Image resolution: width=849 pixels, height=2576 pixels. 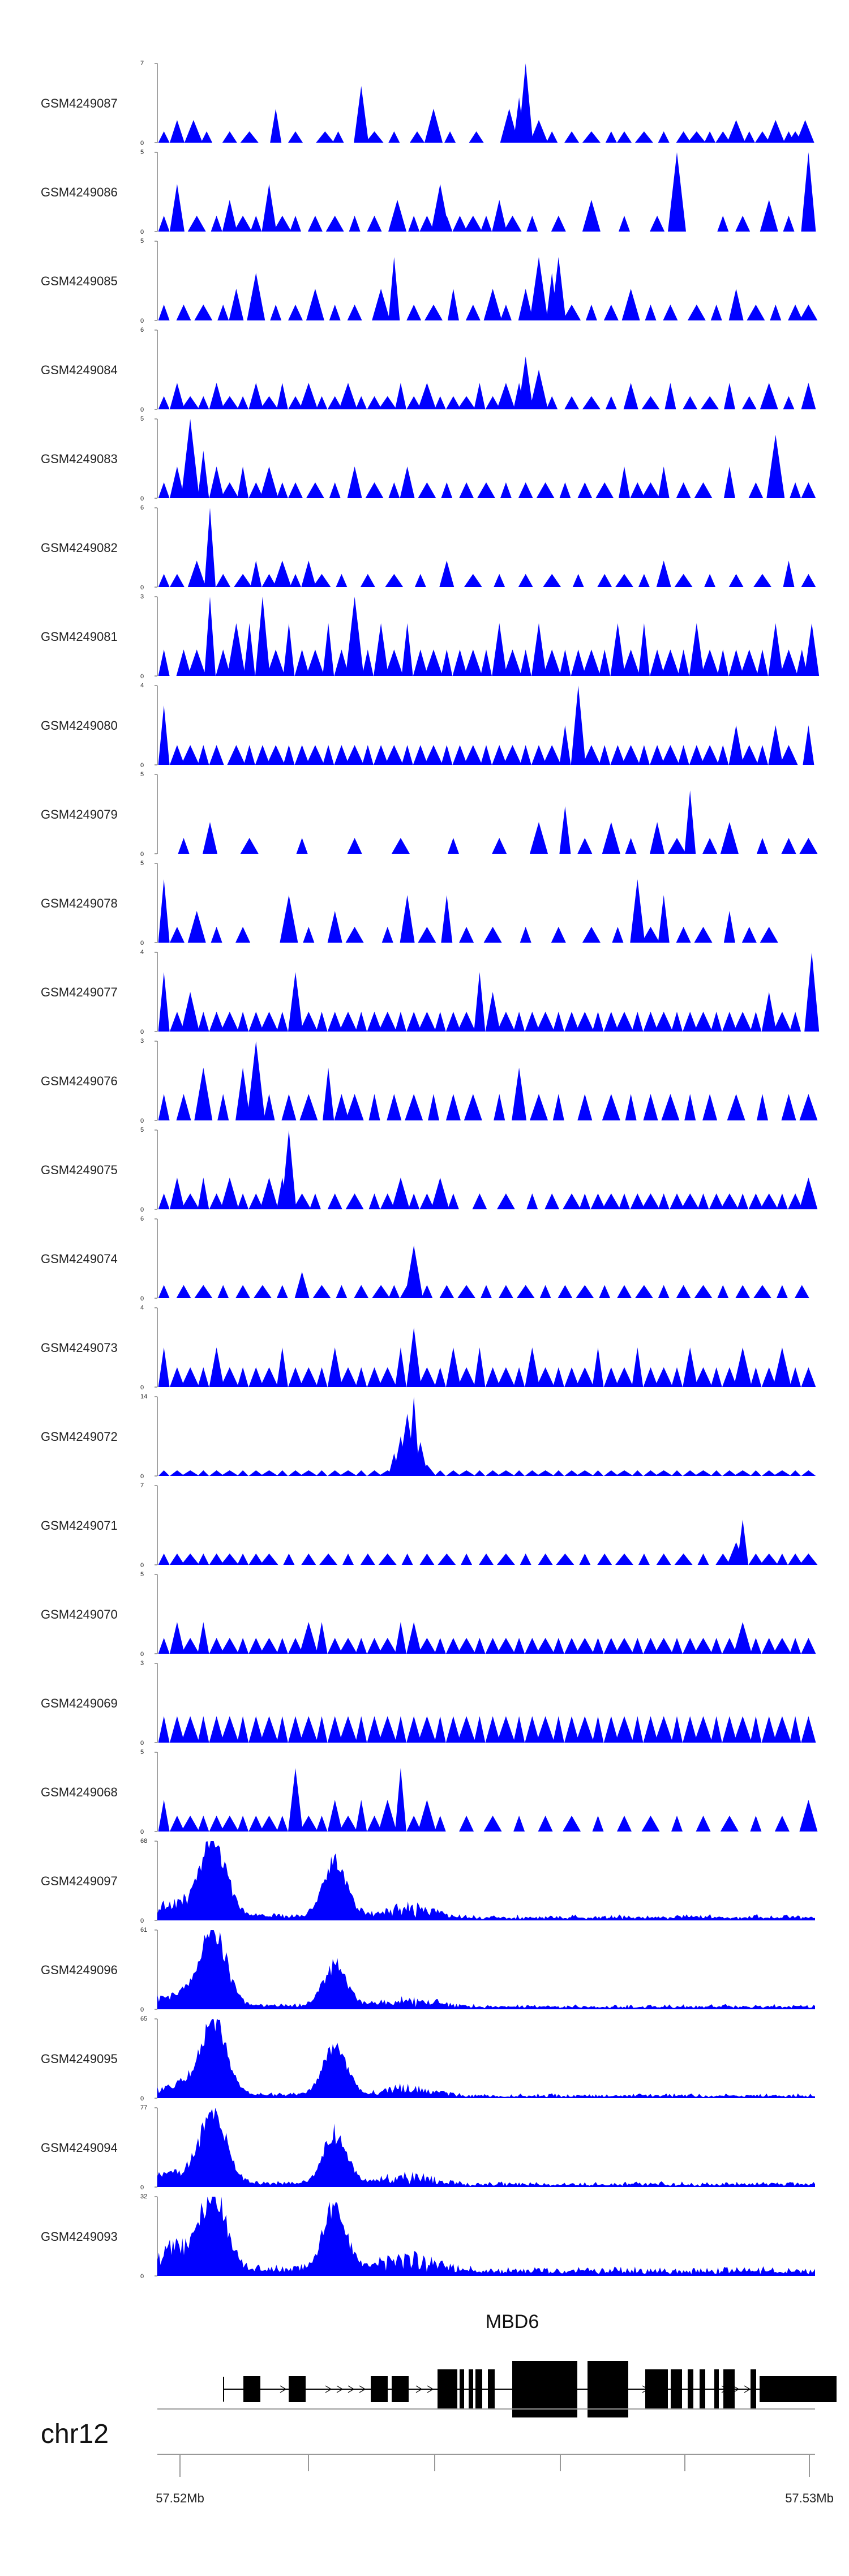 What do you see at coordinates (142, 1041) in the screenshot?
I see `ymax-label: 3` at bounding box center [142, 1041].